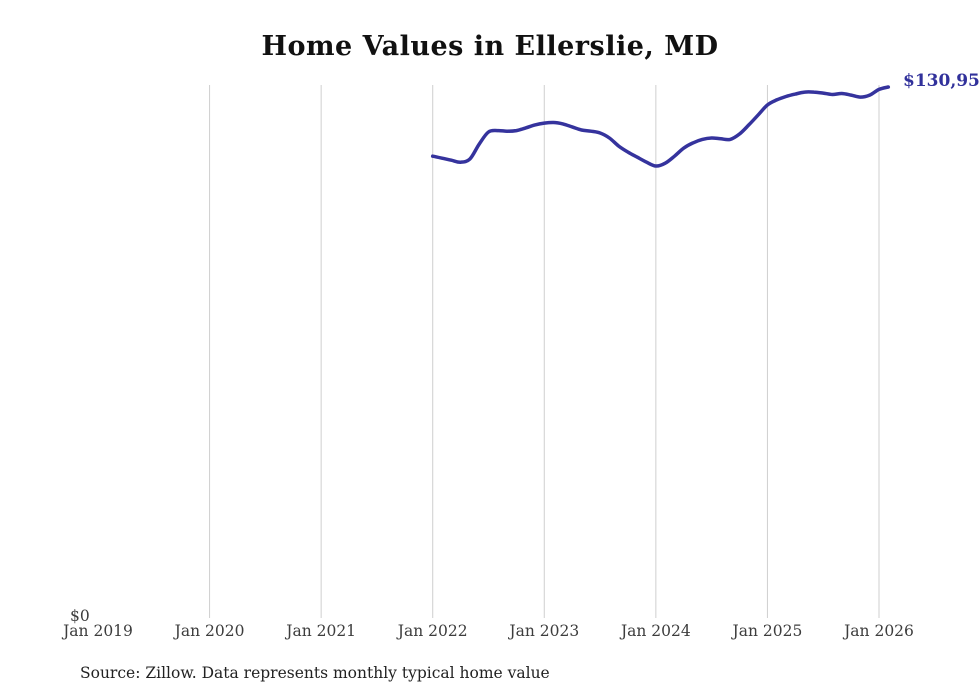 Image resolution: width=980 pixels, height=699 pixels. I want to click on x-tick-label-jan-2026: Jan 2026, so click(879, 631).